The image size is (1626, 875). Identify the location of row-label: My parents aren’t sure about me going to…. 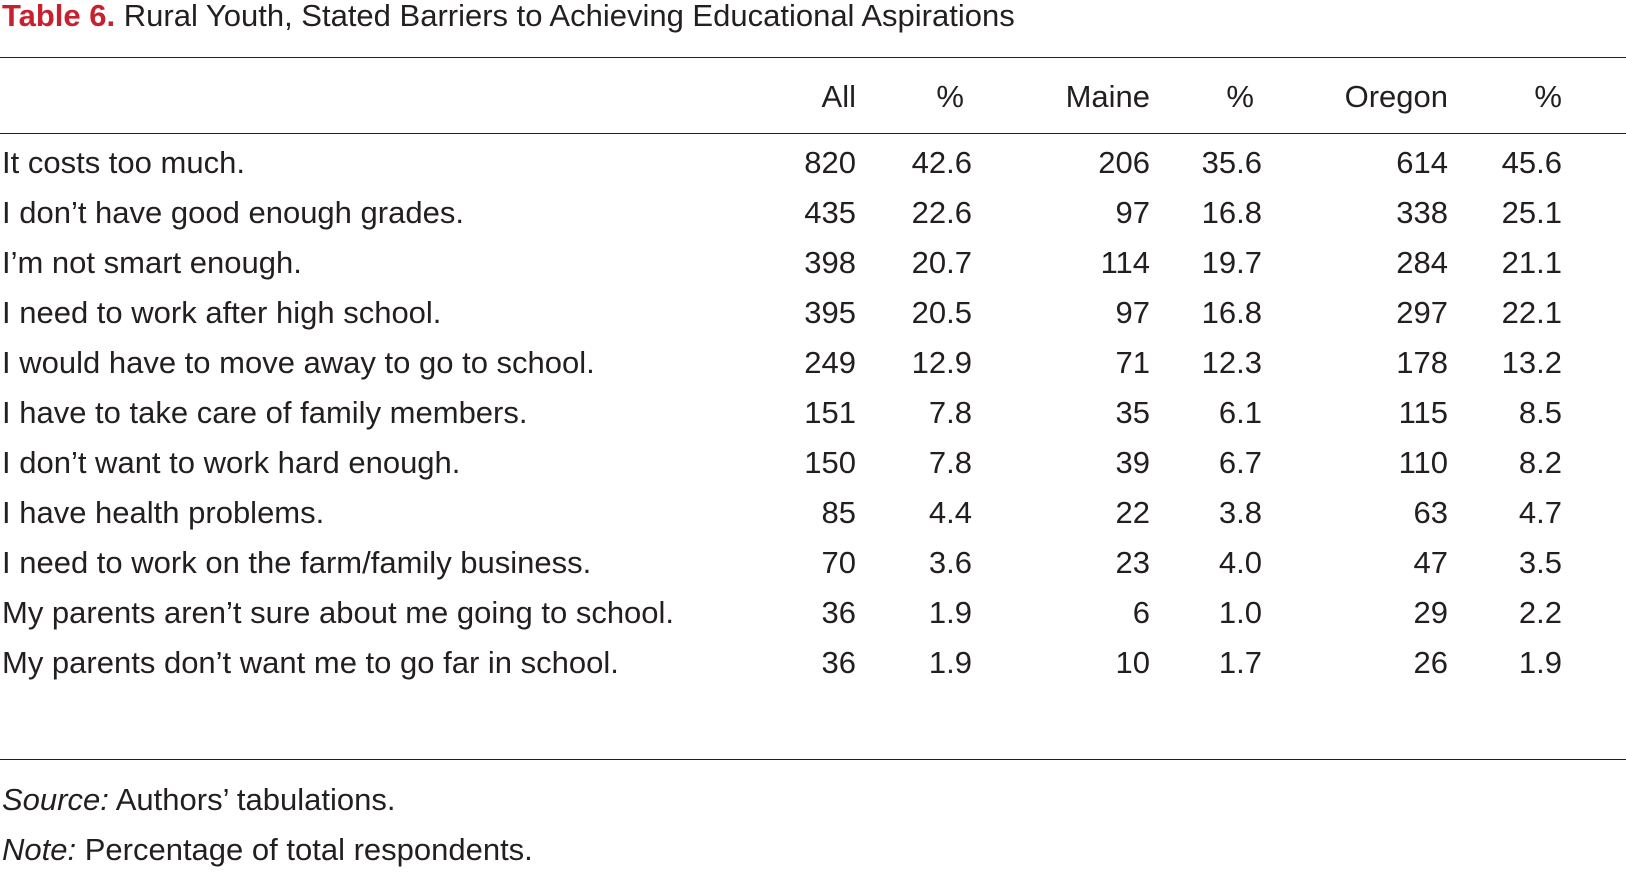
(385, 613).